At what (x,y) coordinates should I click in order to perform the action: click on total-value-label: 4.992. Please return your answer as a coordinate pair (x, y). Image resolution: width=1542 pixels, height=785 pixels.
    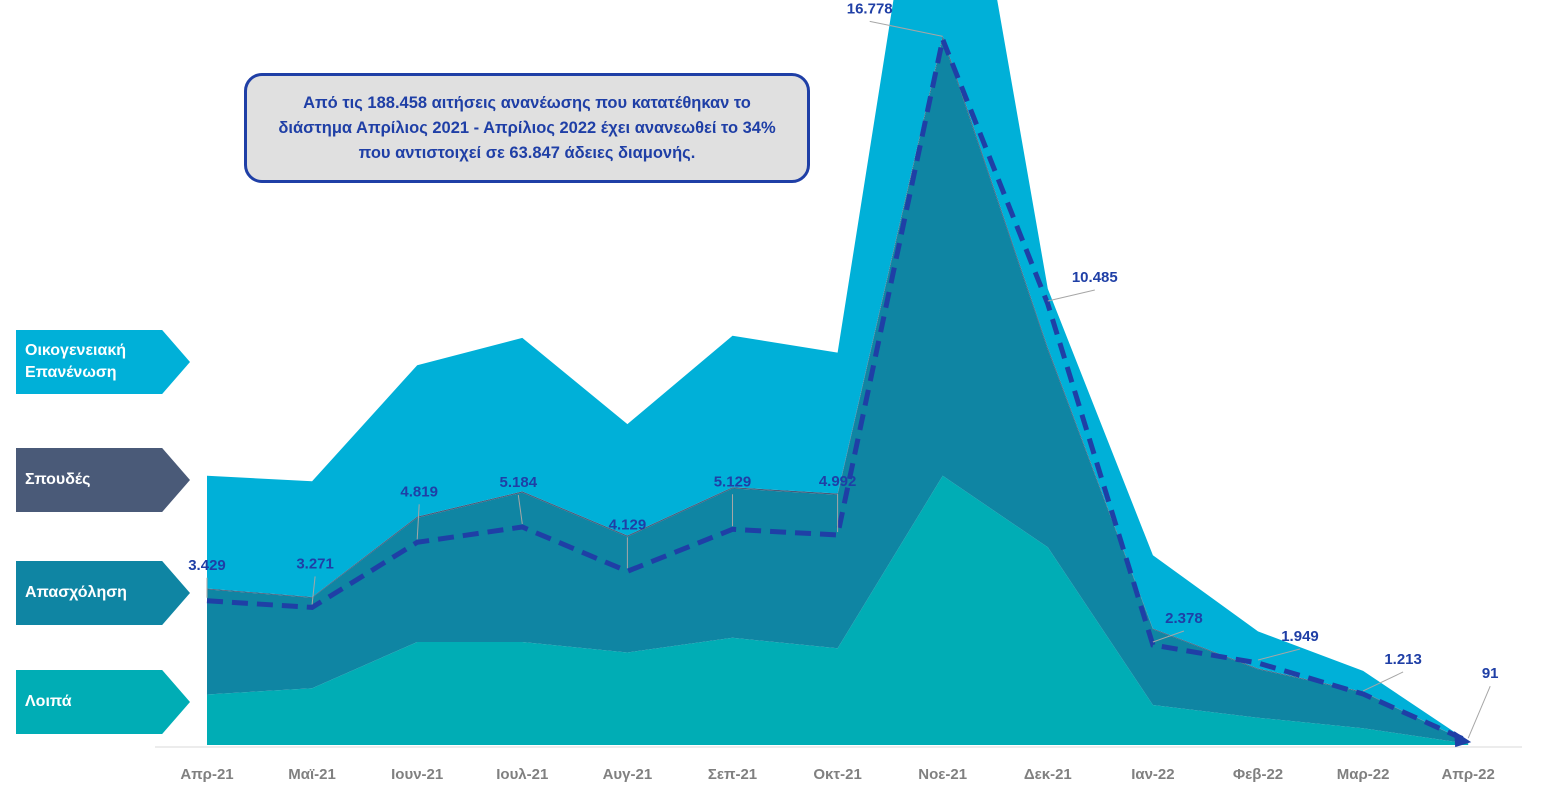
    Looking at the image, I should click on (838, 481).